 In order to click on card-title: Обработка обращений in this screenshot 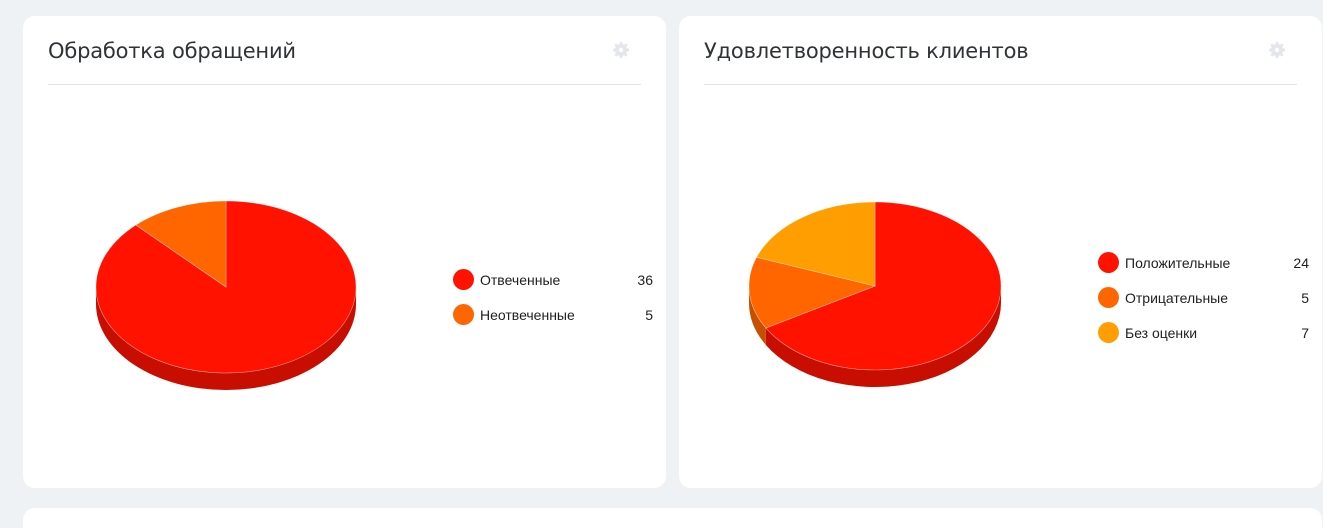, I will do `click(172, 51)`.